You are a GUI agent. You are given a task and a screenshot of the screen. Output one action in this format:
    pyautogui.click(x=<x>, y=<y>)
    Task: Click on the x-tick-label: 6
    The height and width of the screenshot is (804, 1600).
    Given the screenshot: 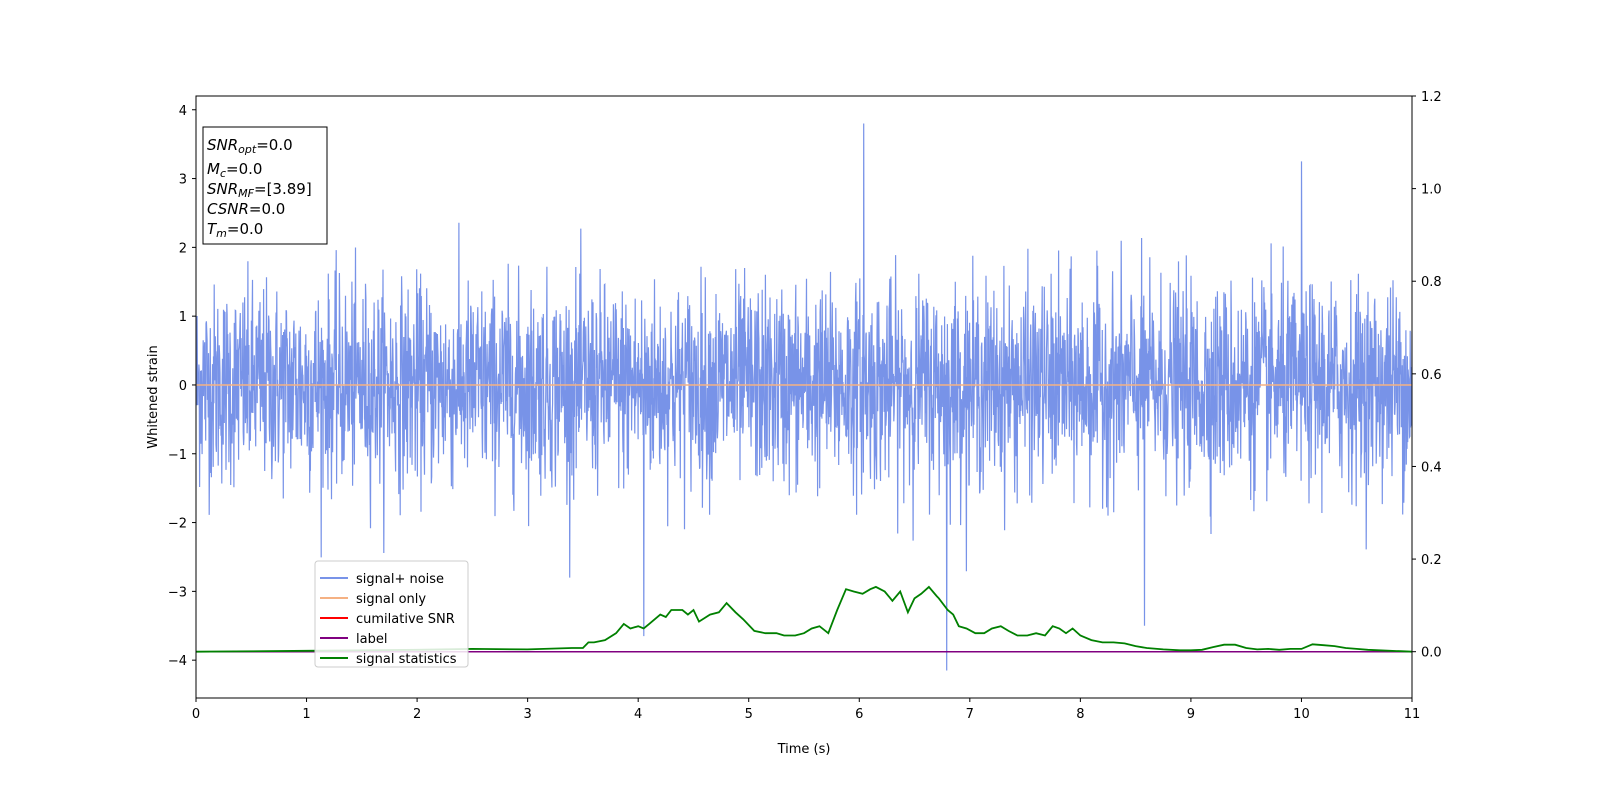 What is the action you would take?
    pyautogui.click(x=859, y=714)
    